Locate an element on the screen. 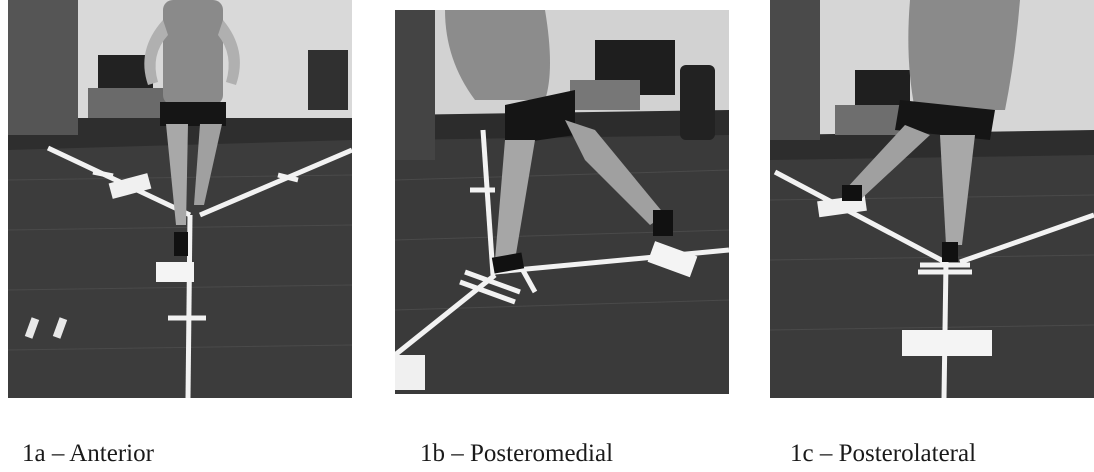 This screenshot has height=472, width=1094. caption: 1c – Posterolateral is located at coordinates (883, 453).